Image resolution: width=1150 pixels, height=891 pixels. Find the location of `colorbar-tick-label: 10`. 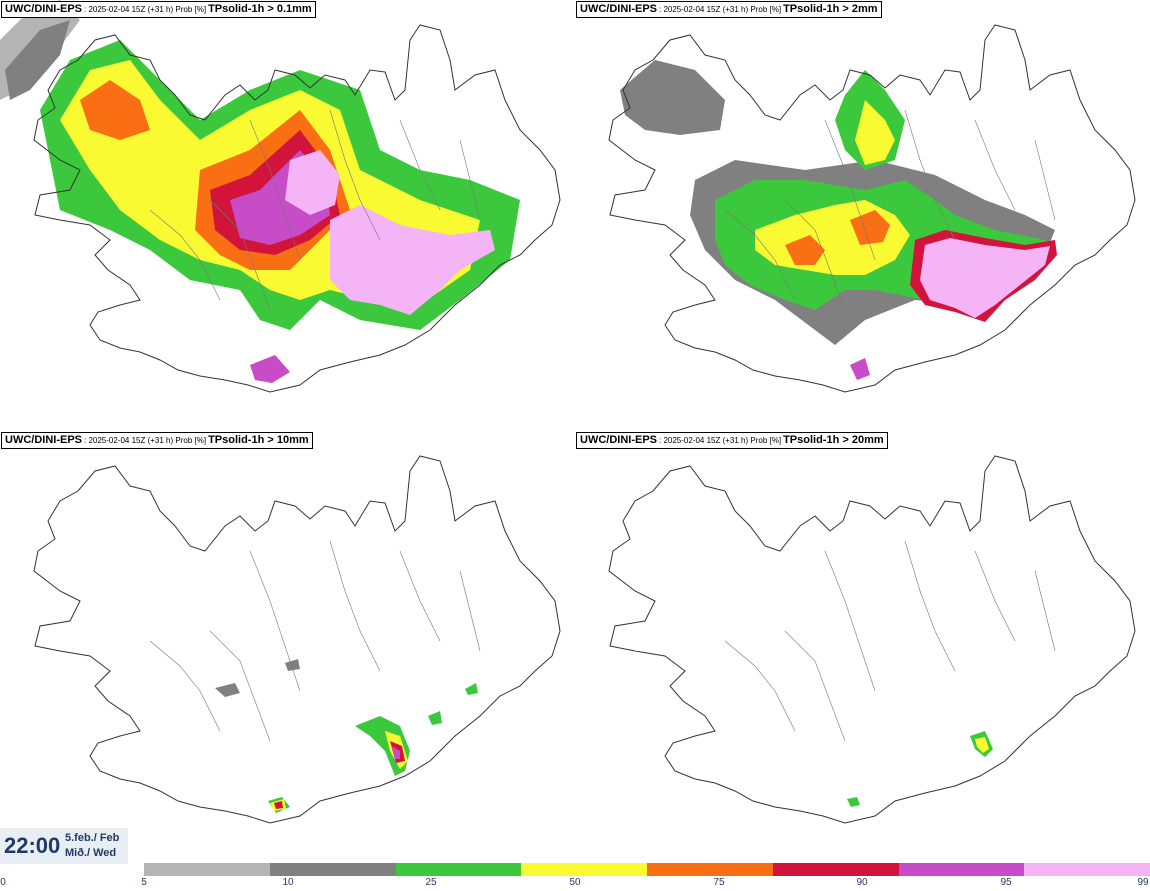

colorbar-tick-label: 10 is located at coordinates (288, 882).